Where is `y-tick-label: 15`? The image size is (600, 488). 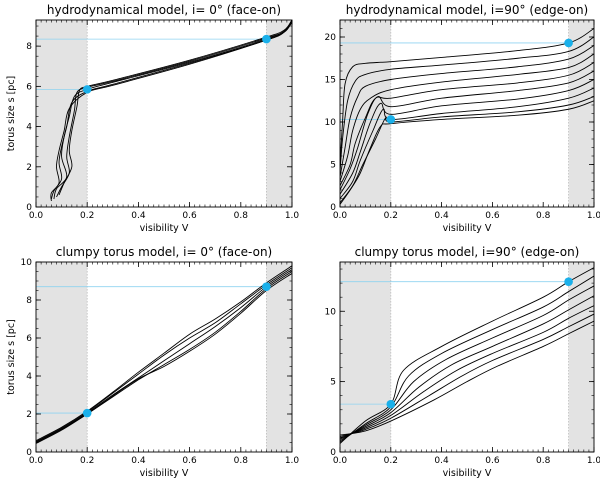
y-tick-label: 15 is located at coordinates (330, 81).